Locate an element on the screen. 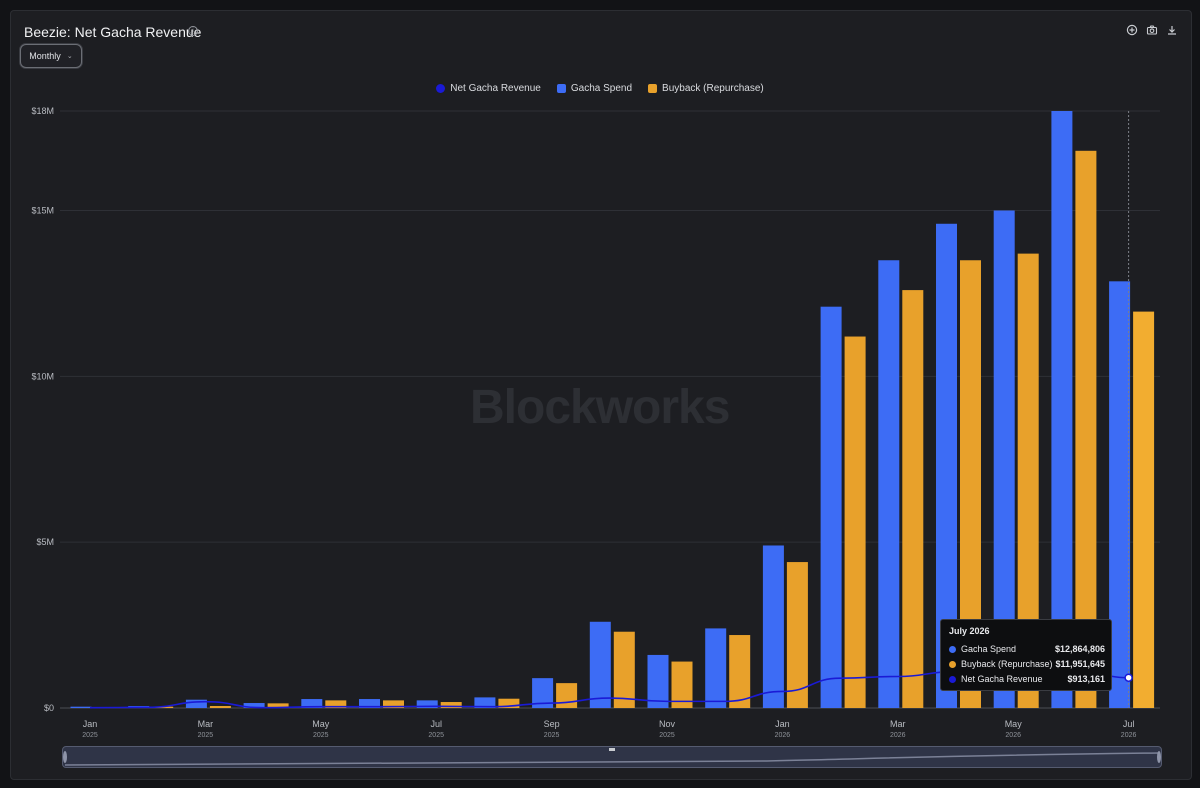 Image resolution: width=1200 pixels, height=788 pixels. y-tick-label: $15M is located at coordinates (42, 211).